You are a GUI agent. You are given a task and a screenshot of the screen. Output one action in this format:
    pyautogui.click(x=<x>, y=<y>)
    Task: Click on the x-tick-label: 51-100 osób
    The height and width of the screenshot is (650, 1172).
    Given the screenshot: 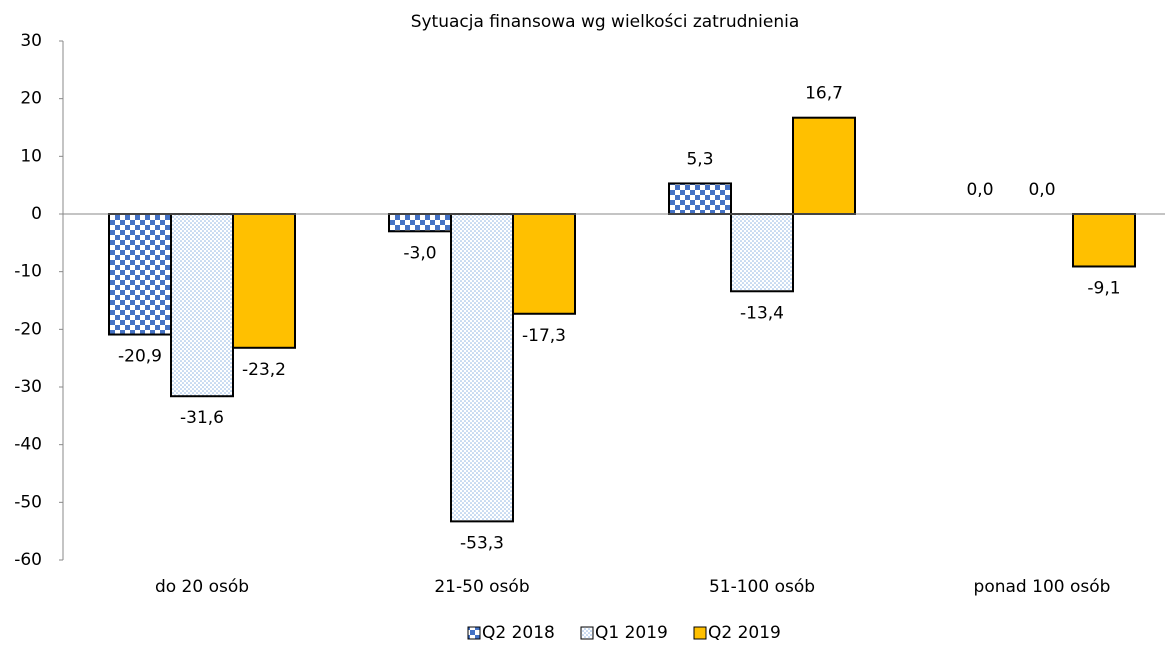 What is the action you would take?
    pyautogui.click(x=762, y=587)
    